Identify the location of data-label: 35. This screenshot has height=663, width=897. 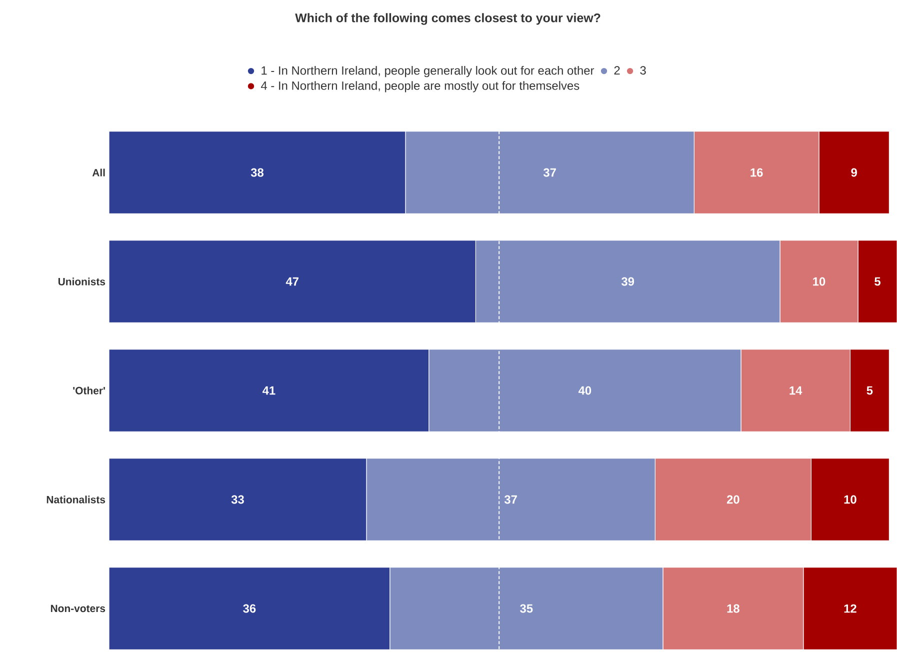
(526, 608).